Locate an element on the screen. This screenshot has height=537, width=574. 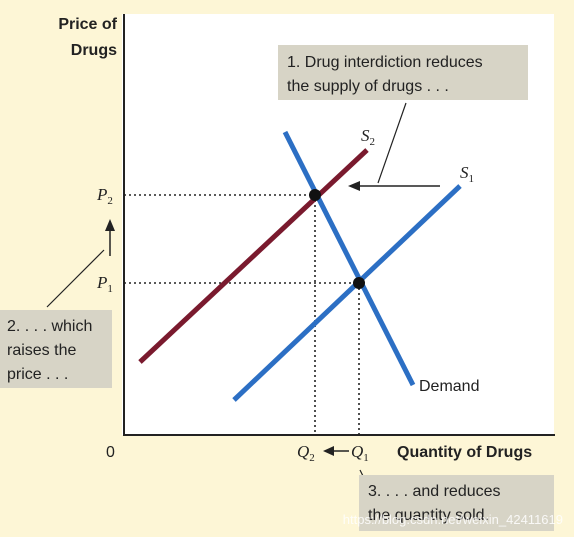
callout-1-box is located at coordinates (403, 72).